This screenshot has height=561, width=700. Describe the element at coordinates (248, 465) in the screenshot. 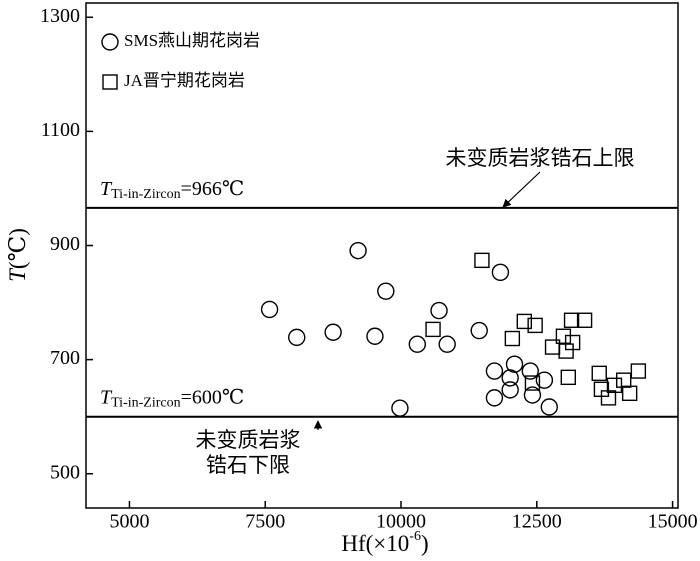

I see `annotation: 锆石下限` at that location.